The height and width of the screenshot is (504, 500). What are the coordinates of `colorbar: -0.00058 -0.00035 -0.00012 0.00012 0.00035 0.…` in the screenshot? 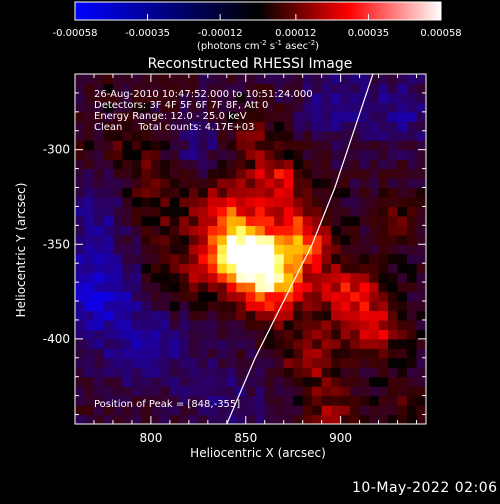 It's located at (257, 26).